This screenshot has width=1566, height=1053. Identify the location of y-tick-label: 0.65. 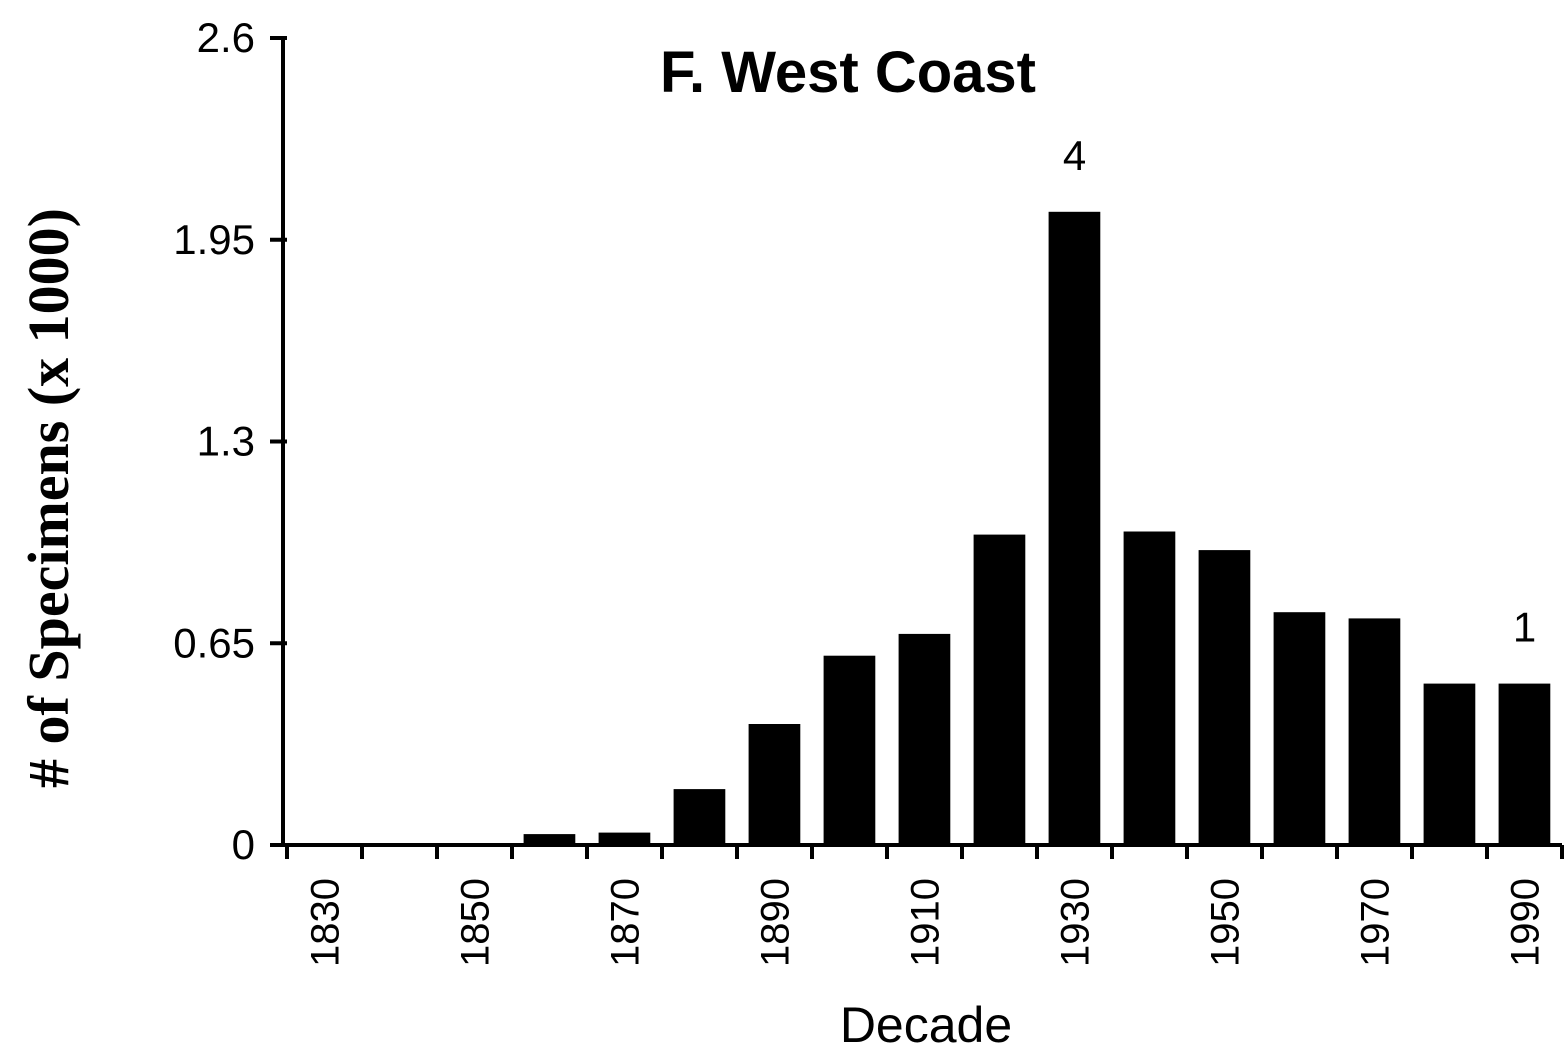
(214, 642).